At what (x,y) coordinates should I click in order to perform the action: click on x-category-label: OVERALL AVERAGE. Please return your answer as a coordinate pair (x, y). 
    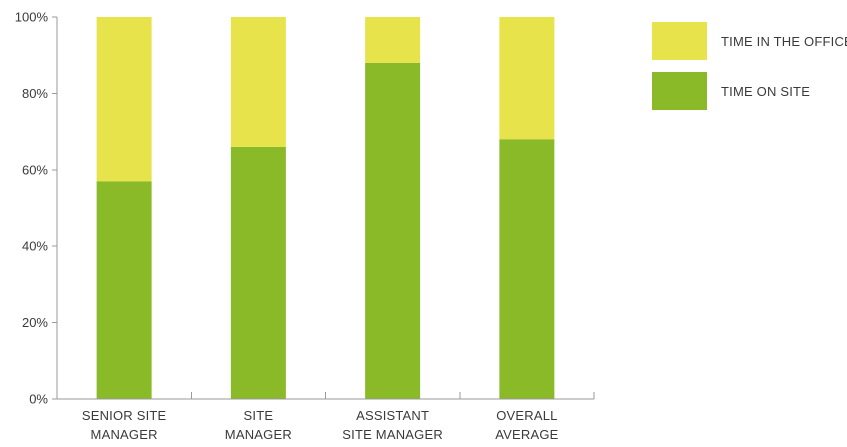
    Looking at the image, I should click on (526, 425).